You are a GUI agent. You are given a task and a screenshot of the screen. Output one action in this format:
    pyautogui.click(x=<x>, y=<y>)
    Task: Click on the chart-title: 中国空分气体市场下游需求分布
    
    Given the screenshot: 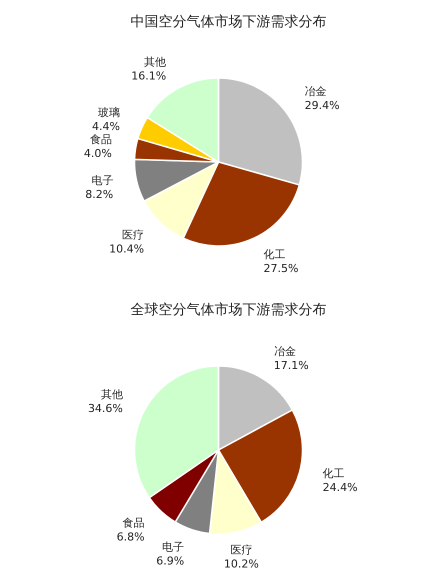 What is the action you would take?
    pyautogui.click(x=228, y=22)
    